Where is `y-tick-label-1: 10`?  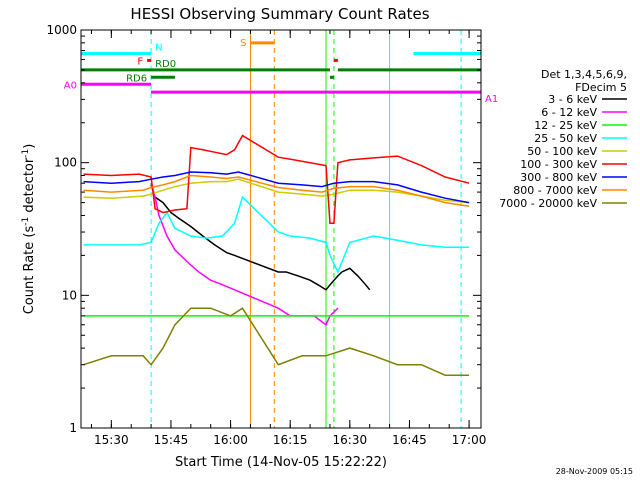 y-tick-label-1: 10 is located at coordinates (69, 295).